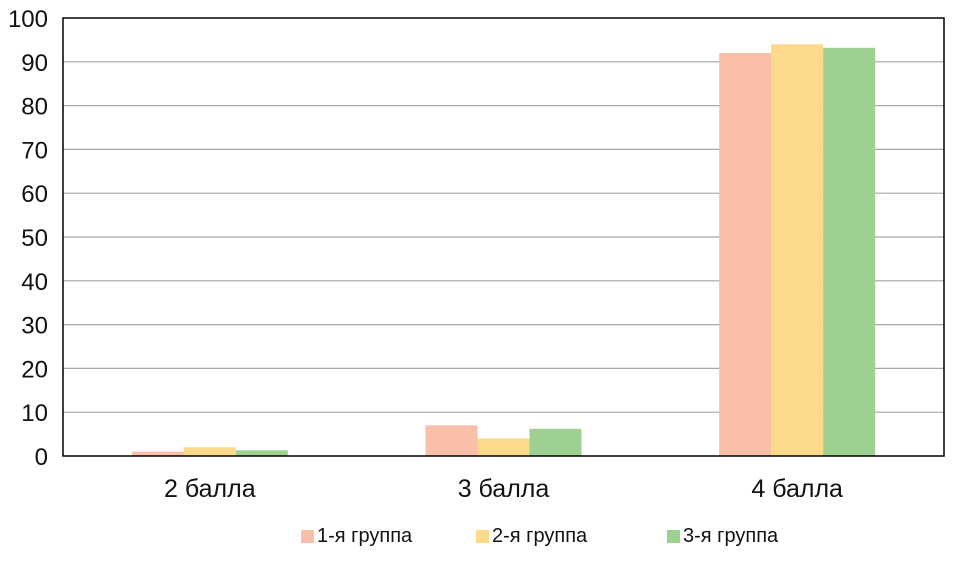  I want to click on y-tick-label: 90, so click(34, 63).